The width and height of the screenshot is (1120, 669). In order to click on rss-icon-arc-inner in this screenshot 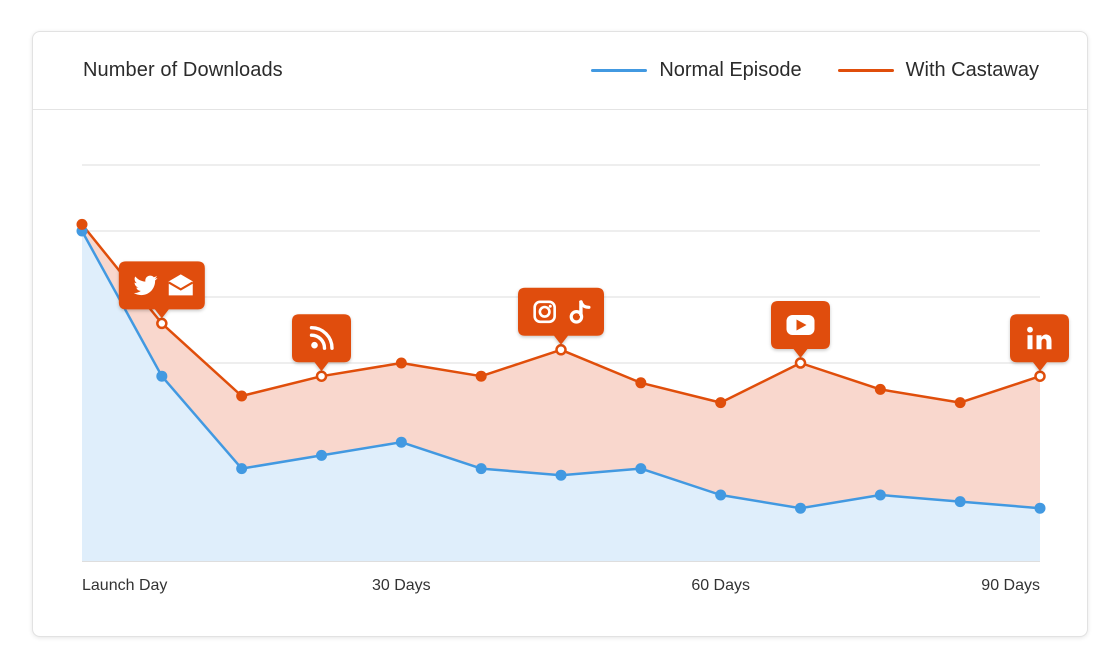, I will do `click(318, 341)`.